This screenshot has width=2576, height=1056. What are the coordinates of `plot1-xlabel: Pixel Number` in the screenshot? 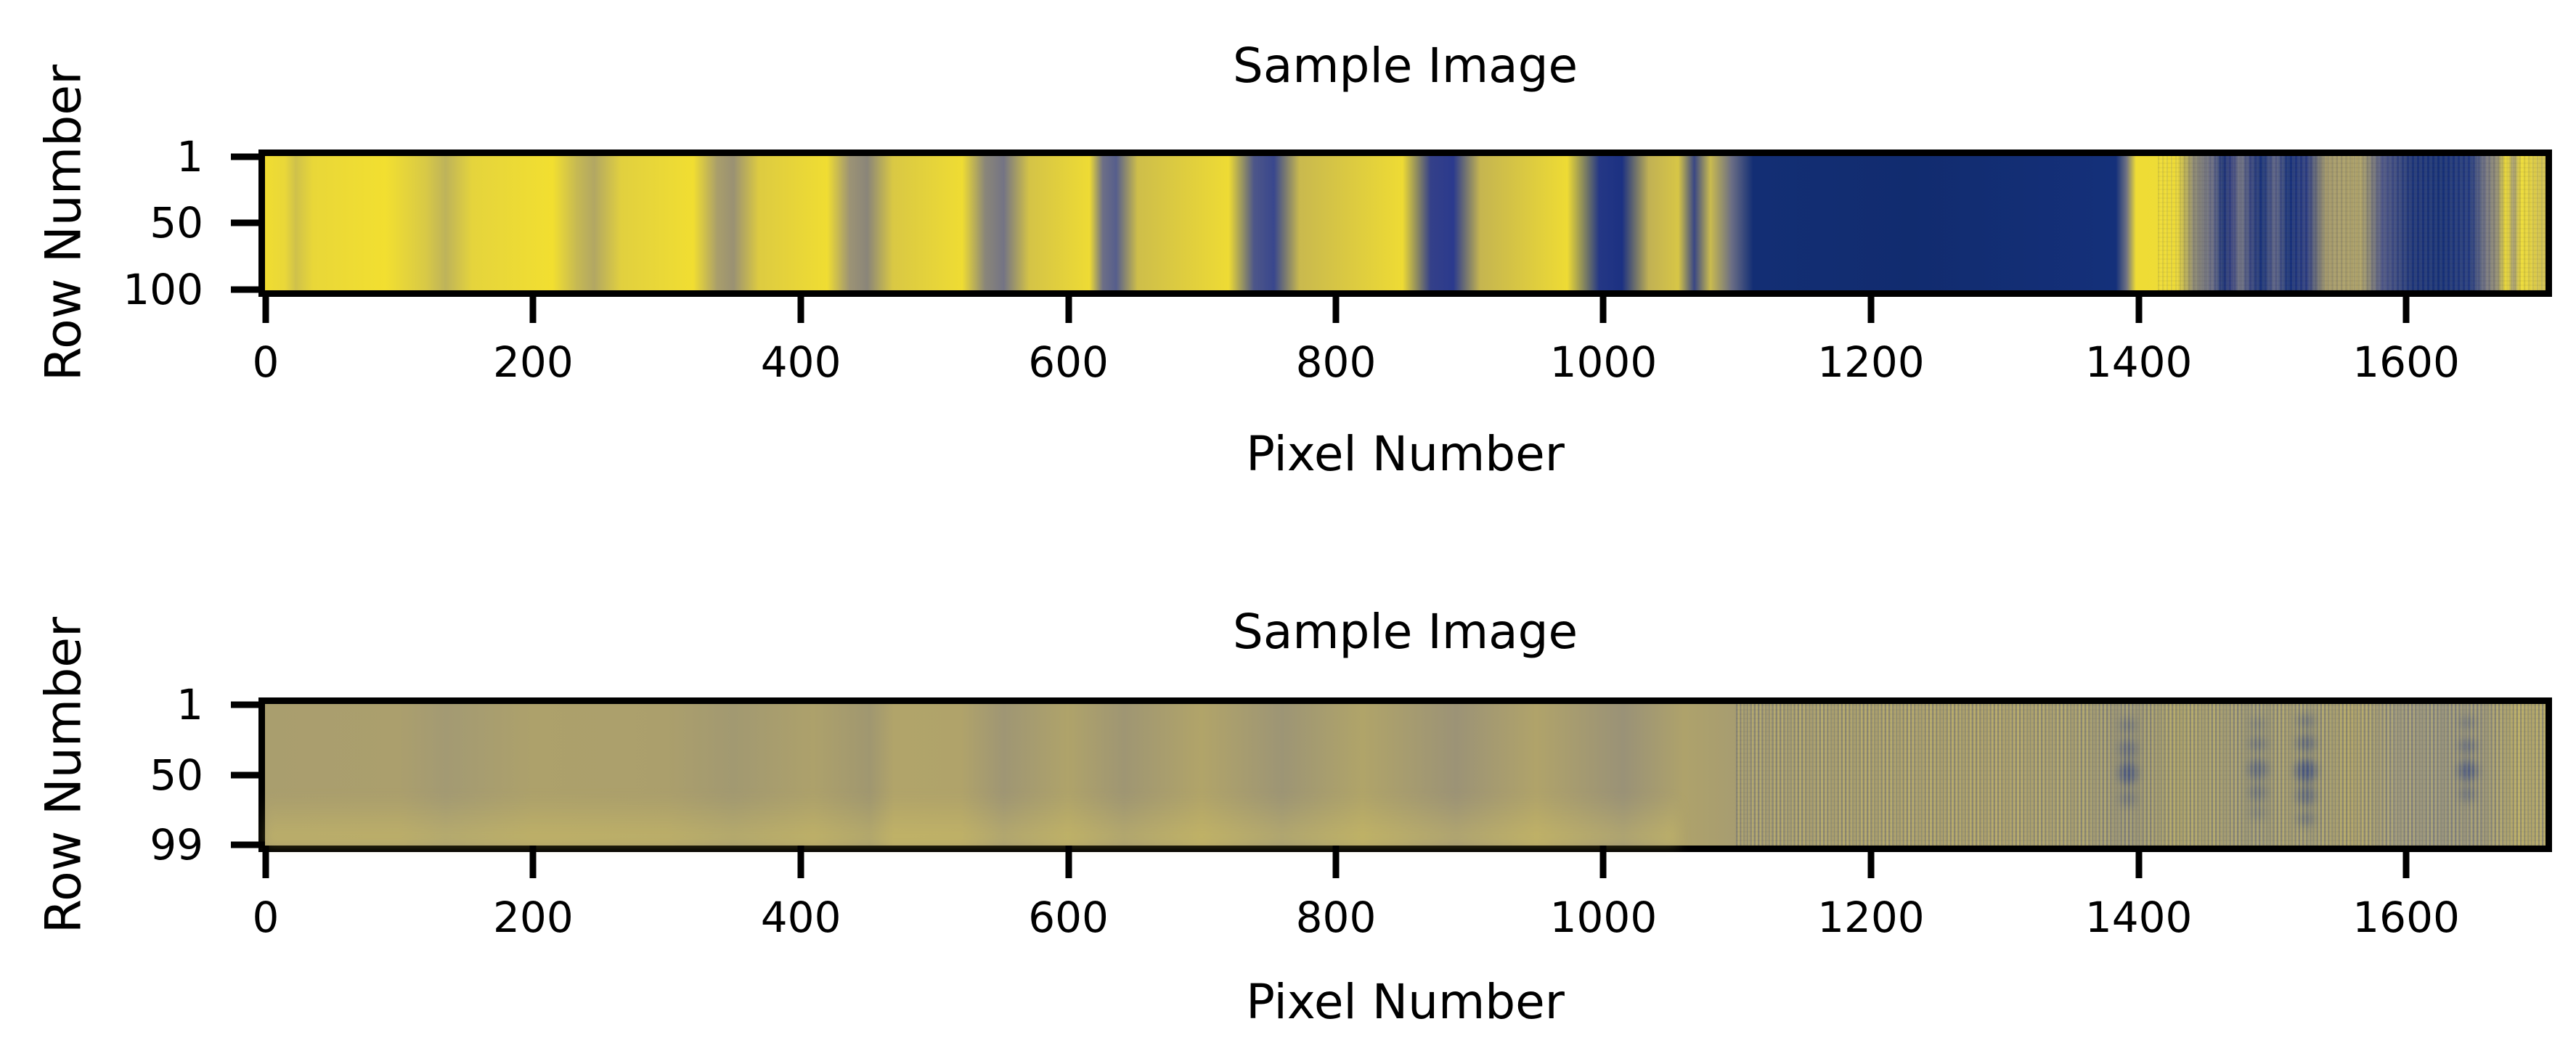 It's located at (1405, 454).